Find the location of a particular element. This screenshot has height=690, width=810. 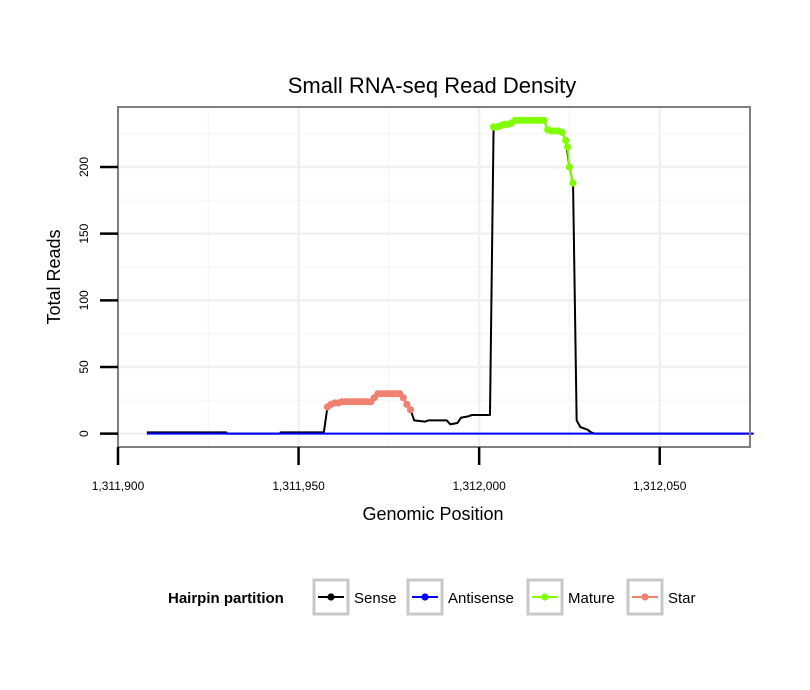

series-star is located at coordinates (369, 402).